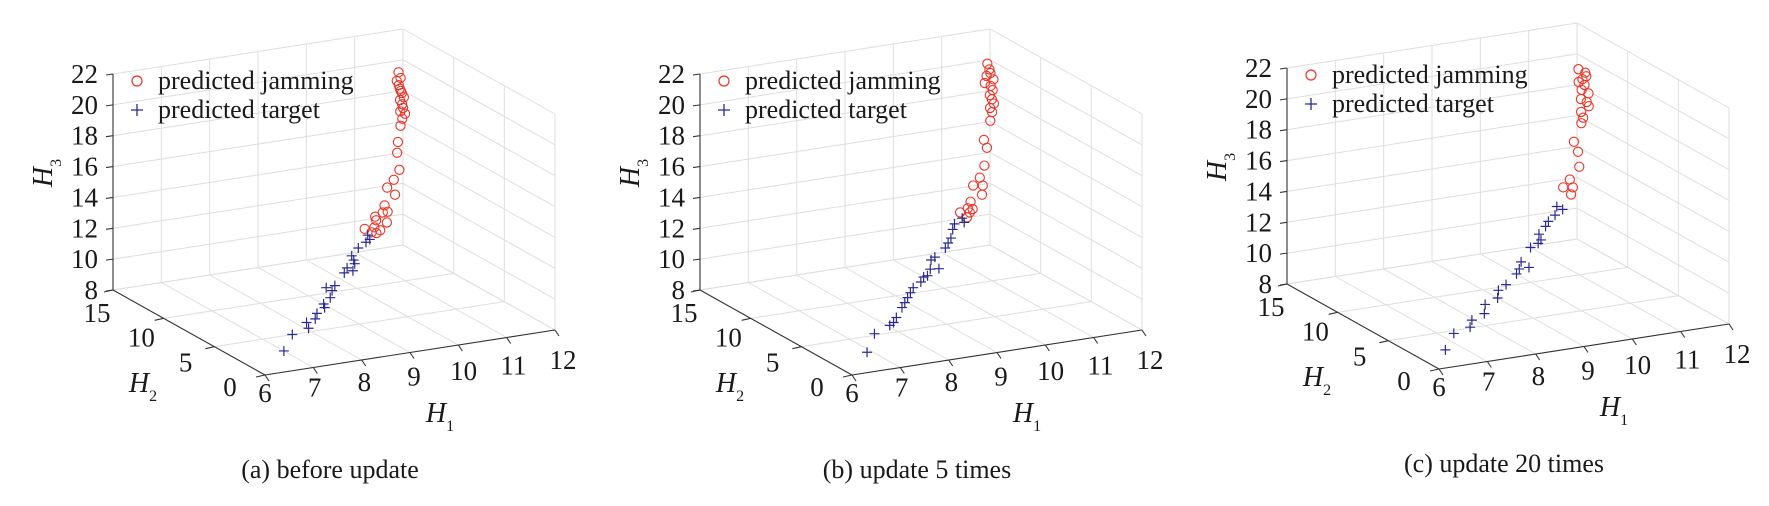  Describe the element at coordinates (817, 387) in the screenshot. I see `h2-tick-label: 0` at that location.